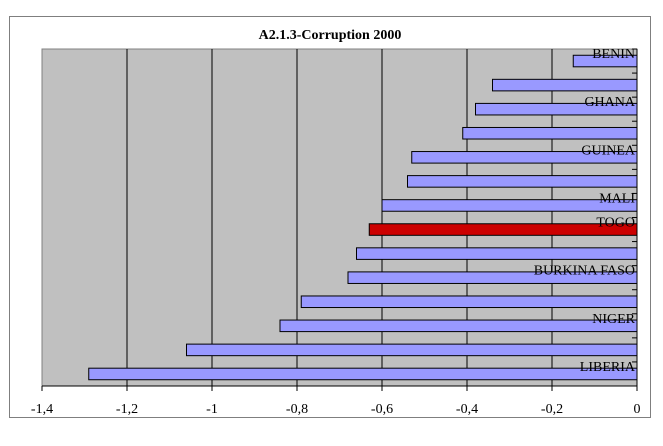 The width and height of the screenshot is (663, 446). I want to click on x-tick-label: -0,2, so click(552, 409).